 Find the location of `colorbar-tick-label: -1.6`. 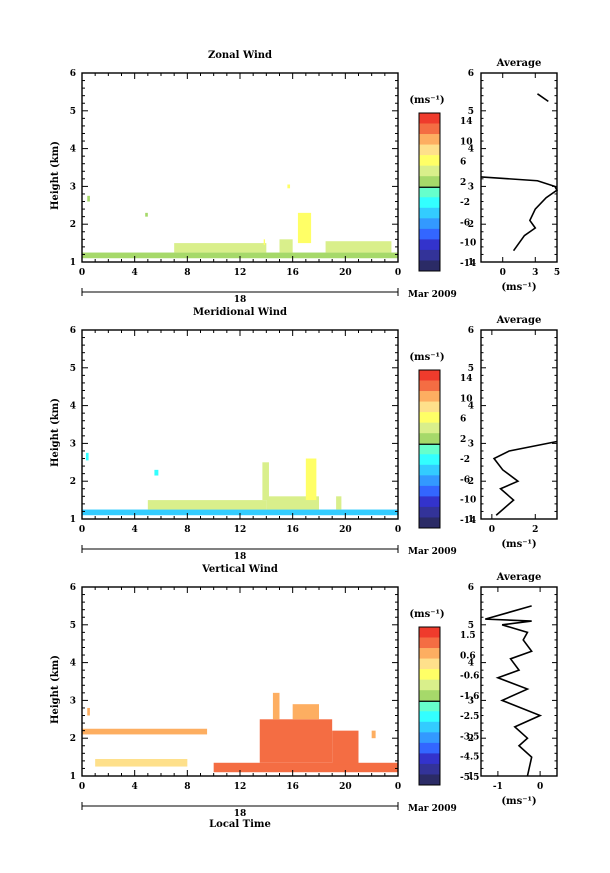

colorbar-tick-label: -1.6 is located at coordinates (469, 697).